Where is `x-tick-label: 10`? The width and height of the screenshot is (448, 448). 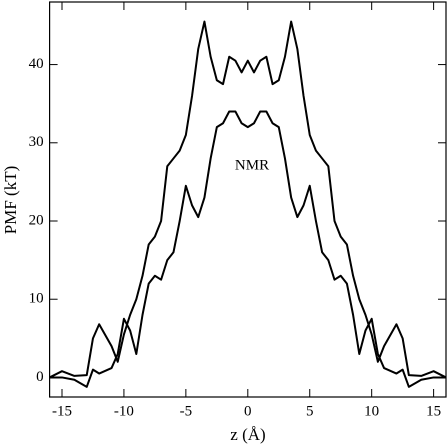
x-tick-label: 10 is located at coordinates (371, 411).